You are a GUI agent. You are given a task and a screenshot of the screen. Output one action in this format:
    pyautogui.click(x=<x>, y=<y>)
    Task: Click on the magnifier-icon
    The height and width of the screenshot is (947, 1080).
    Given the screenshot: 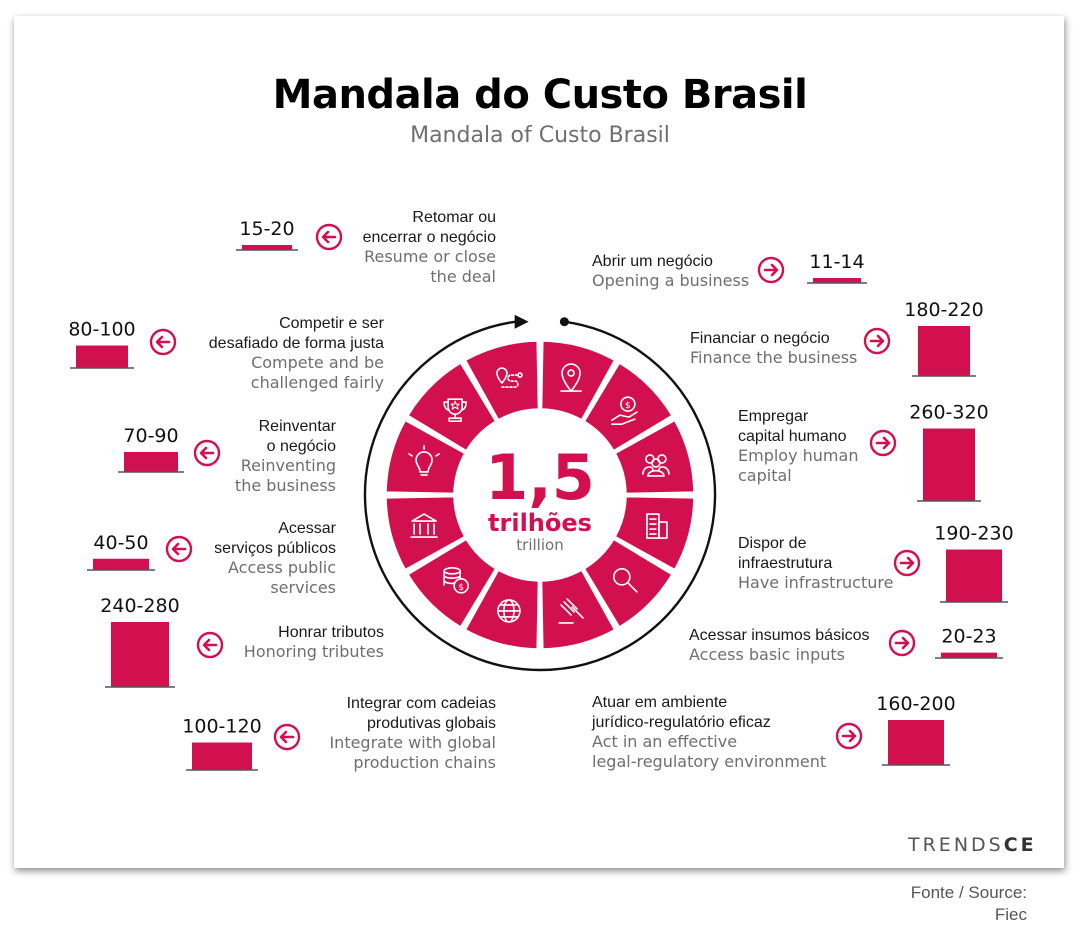 What is the action you would take?
    pyautogui.click(x=625, y=580)
    